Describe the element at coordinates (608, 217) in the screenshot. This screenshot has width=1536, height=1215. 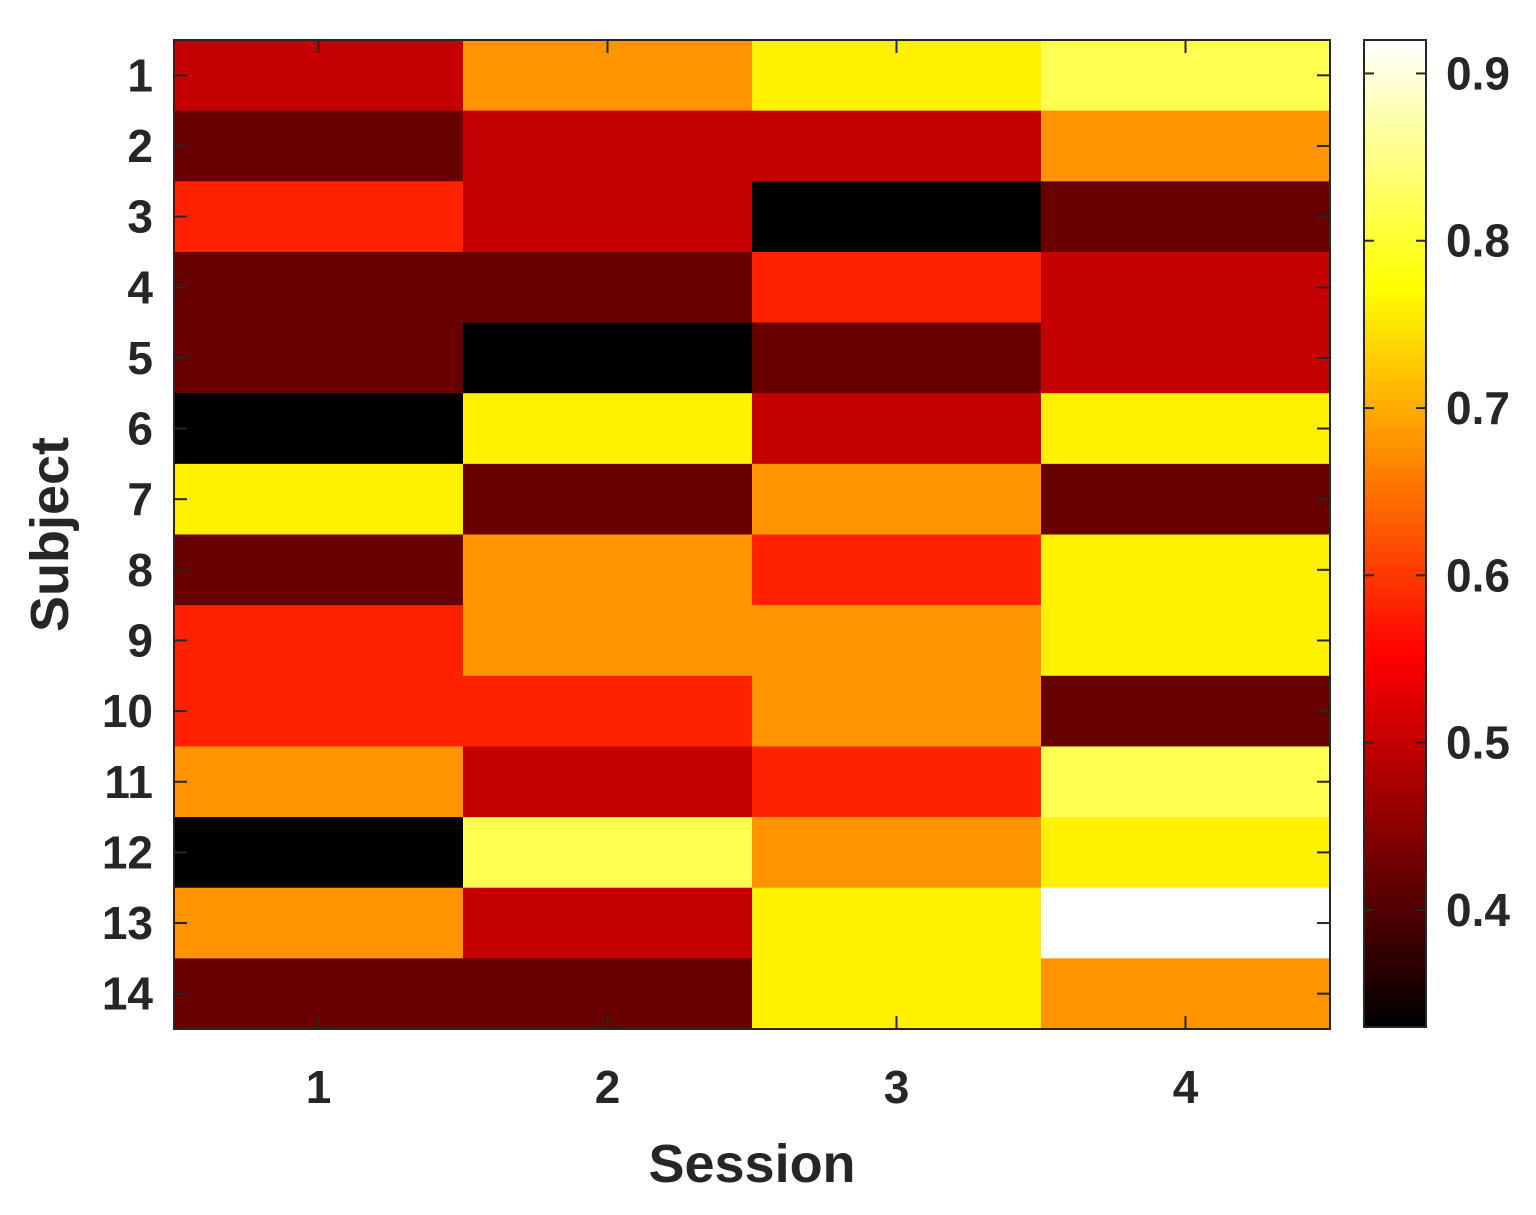
I see `heatmap-cell-r3-c2` at that location.